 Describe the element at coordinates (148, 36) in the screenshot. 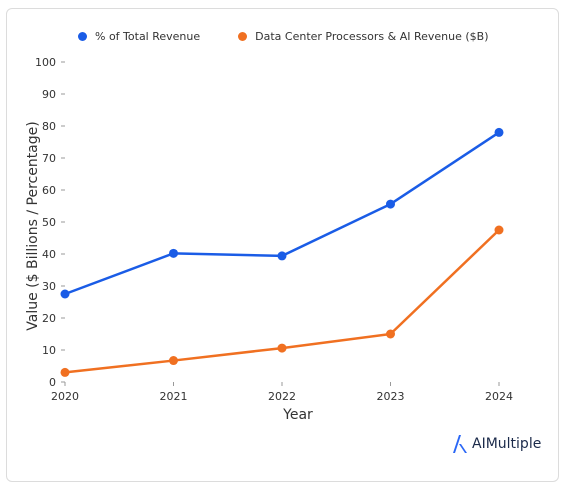

I see `legend-label-series-1: % of Total Revenue` at that location.